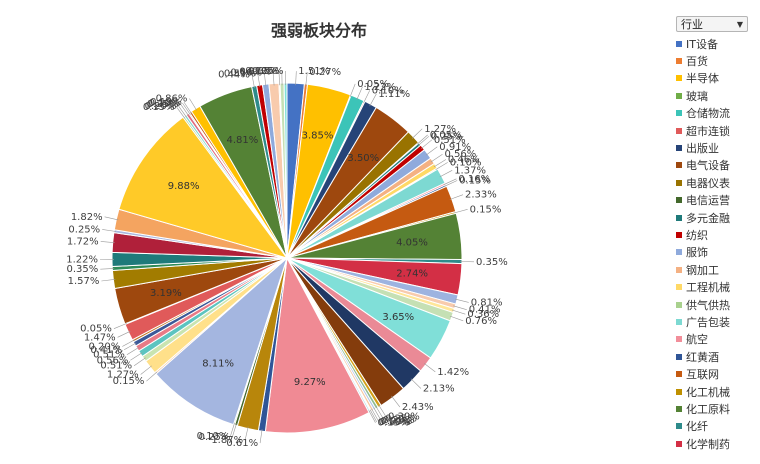  What do you see at coordinates (255, 72) in the screenshot?
I see `slice-percent-label: 0.87%` at bounding box center [255, 72].